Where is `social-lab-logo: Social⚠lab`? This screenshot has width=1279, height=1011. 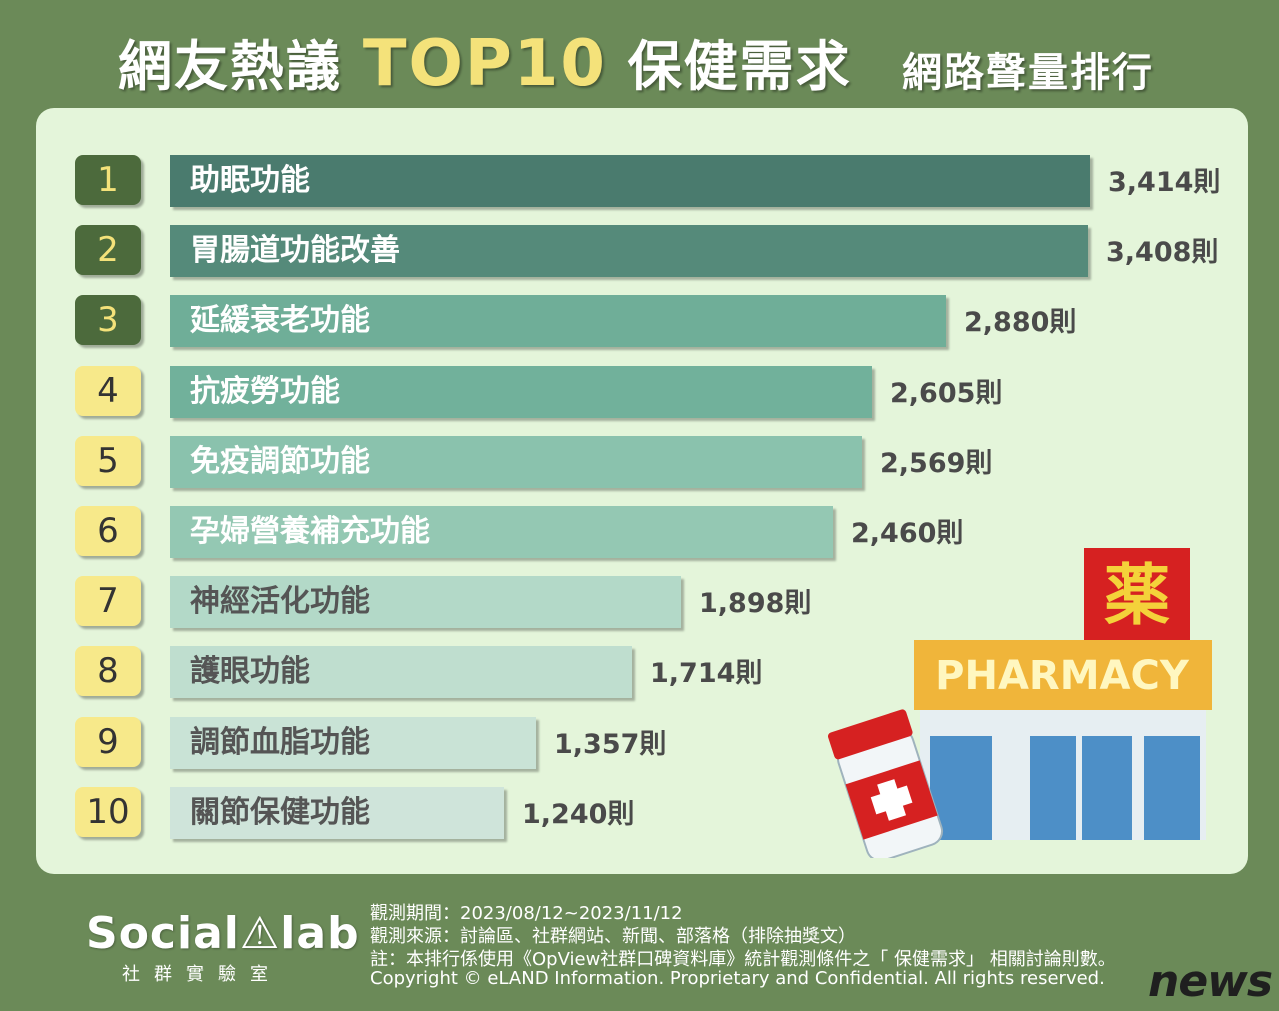
social-lab-logo: Social⚠lab is located at coordinates (223, 933).